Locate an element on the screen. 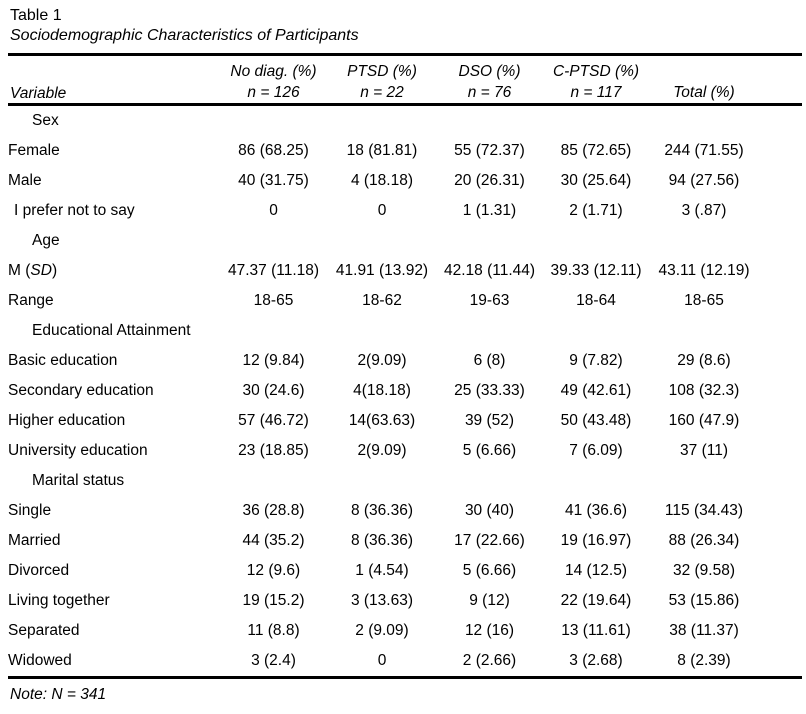 The image size is (806, 714). row-label: Range is located at coordinates (31, 300).